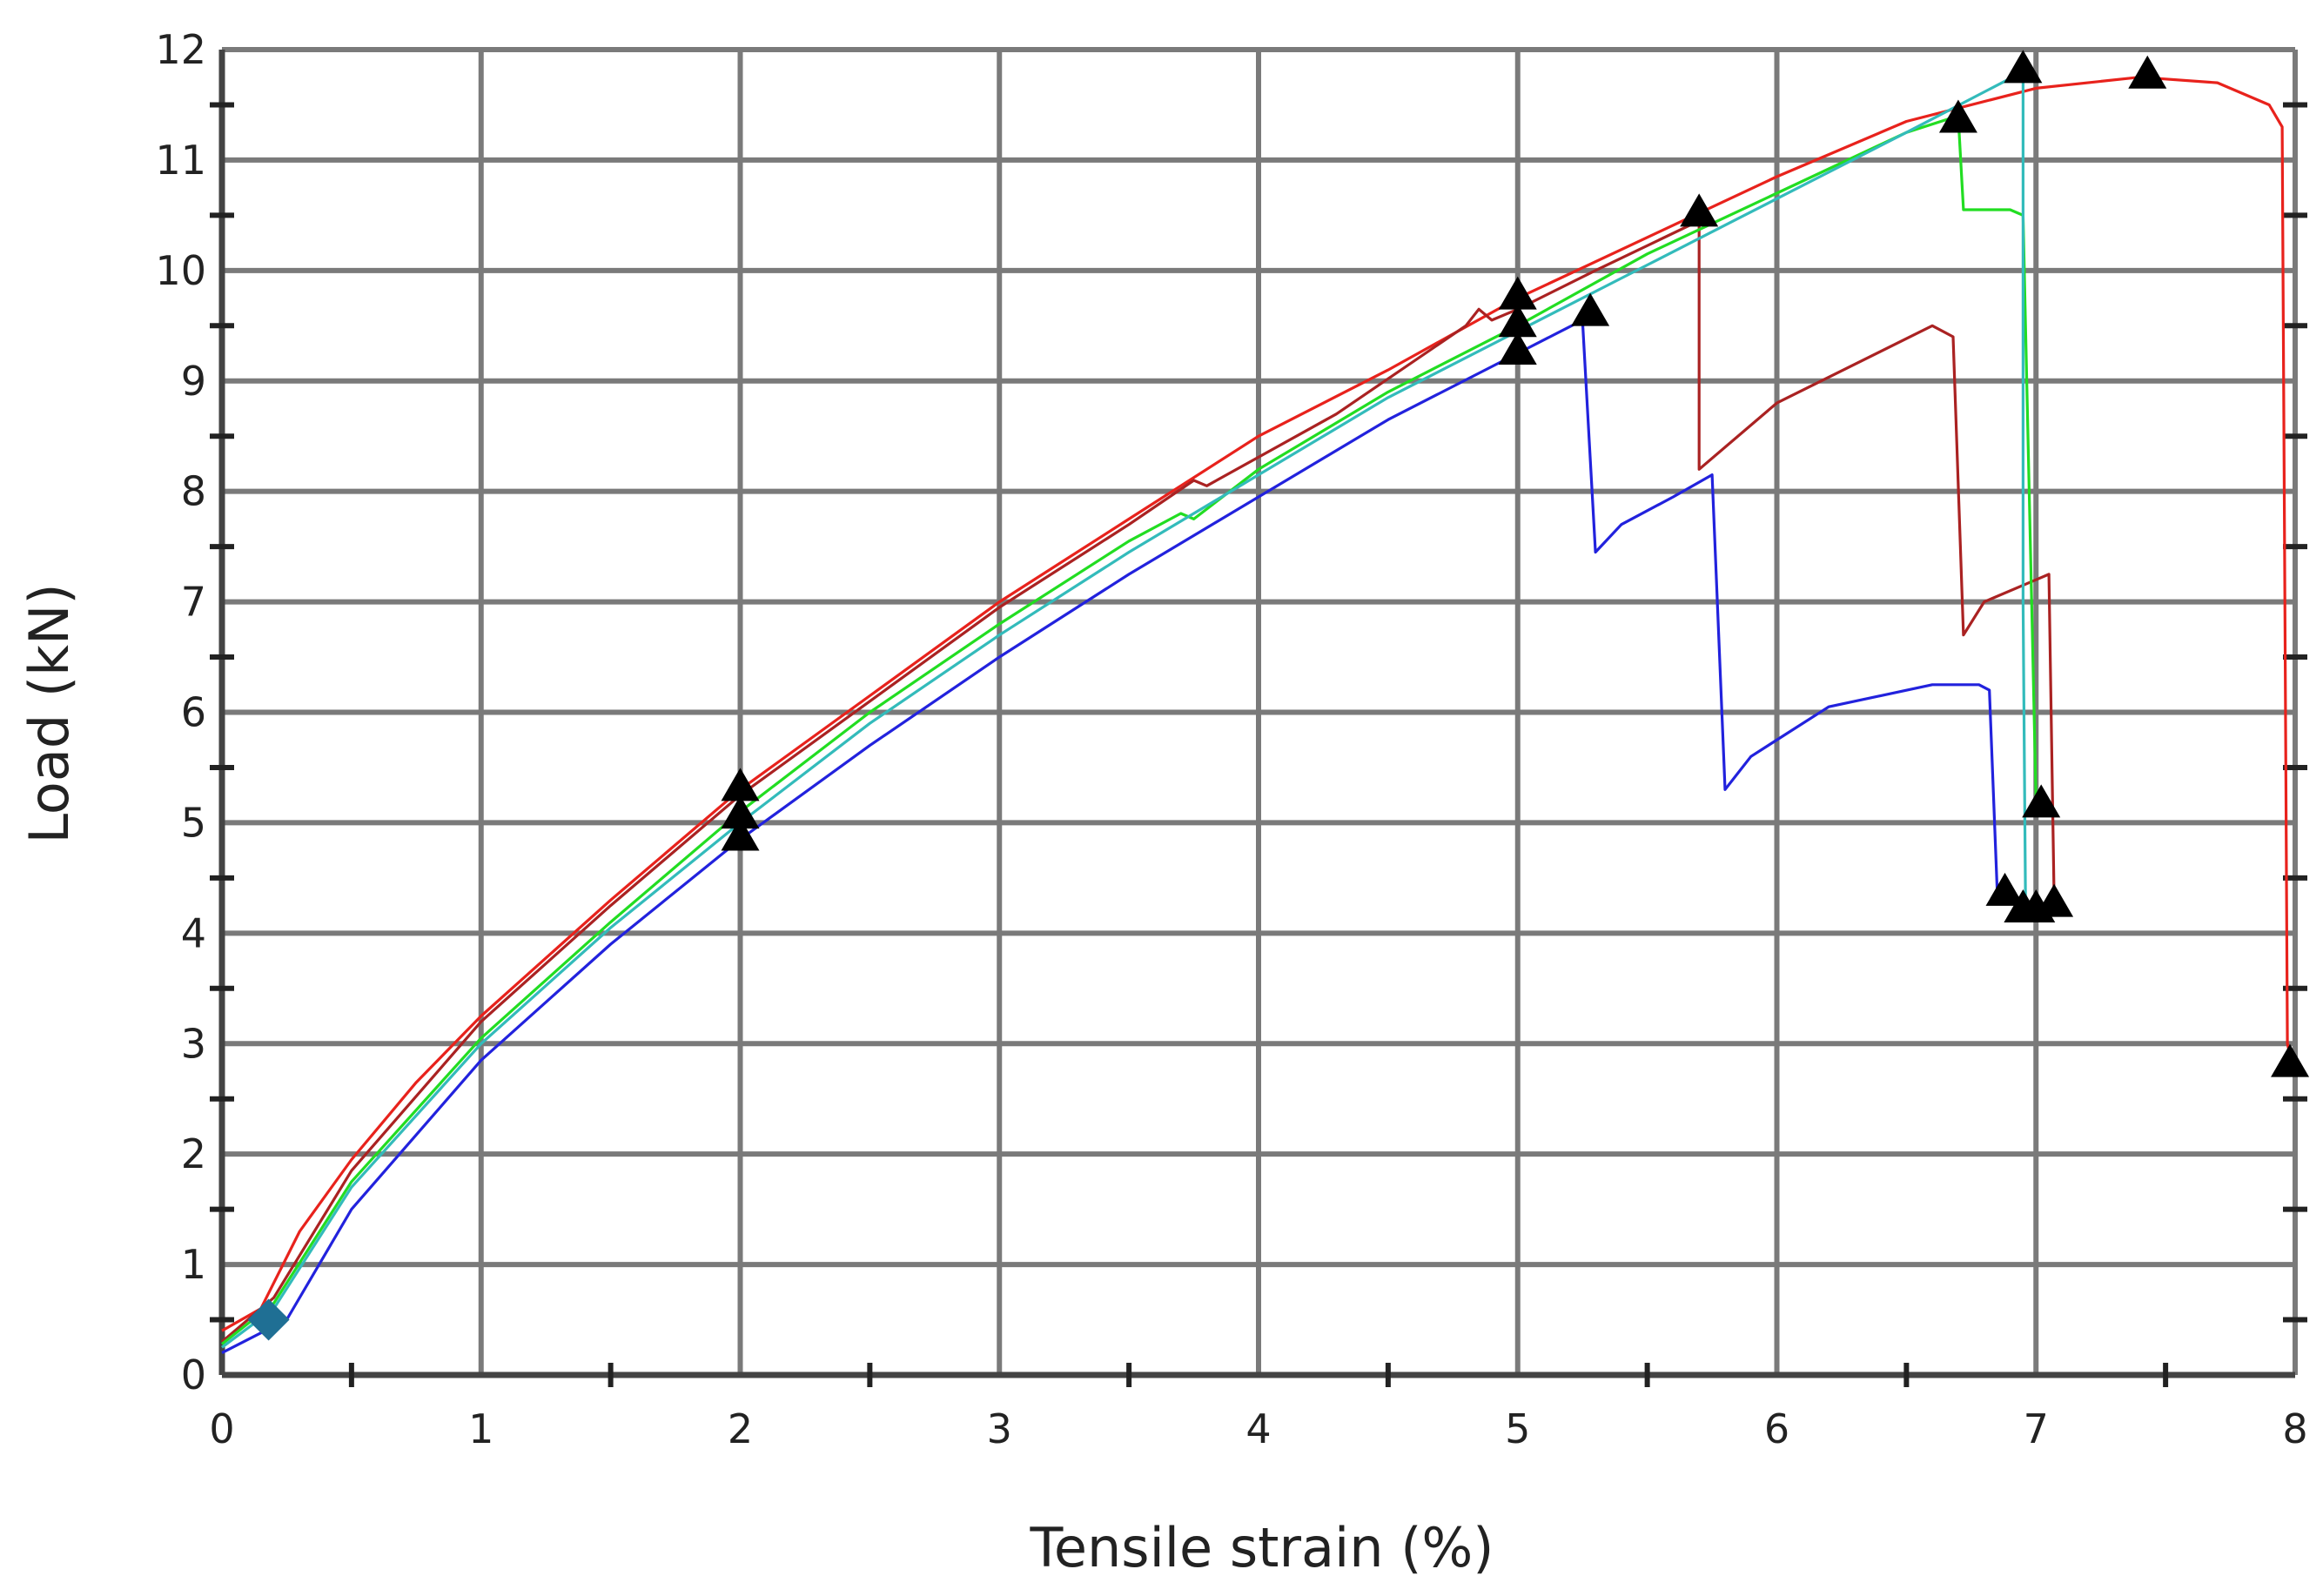 Image resolution: width=2323 pixels, height=1596 pixels. I want to click on x-tick-label-0: 0, so click(221, 1429).